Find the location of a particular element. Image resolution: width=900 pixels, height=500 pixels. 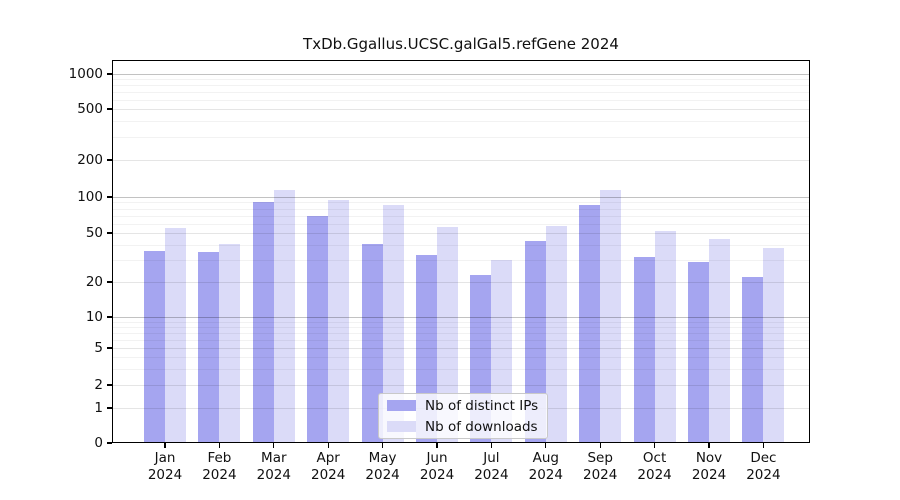

x-tick-label-jun-2024: Jun 2024 is located at coordinates (437, 466).